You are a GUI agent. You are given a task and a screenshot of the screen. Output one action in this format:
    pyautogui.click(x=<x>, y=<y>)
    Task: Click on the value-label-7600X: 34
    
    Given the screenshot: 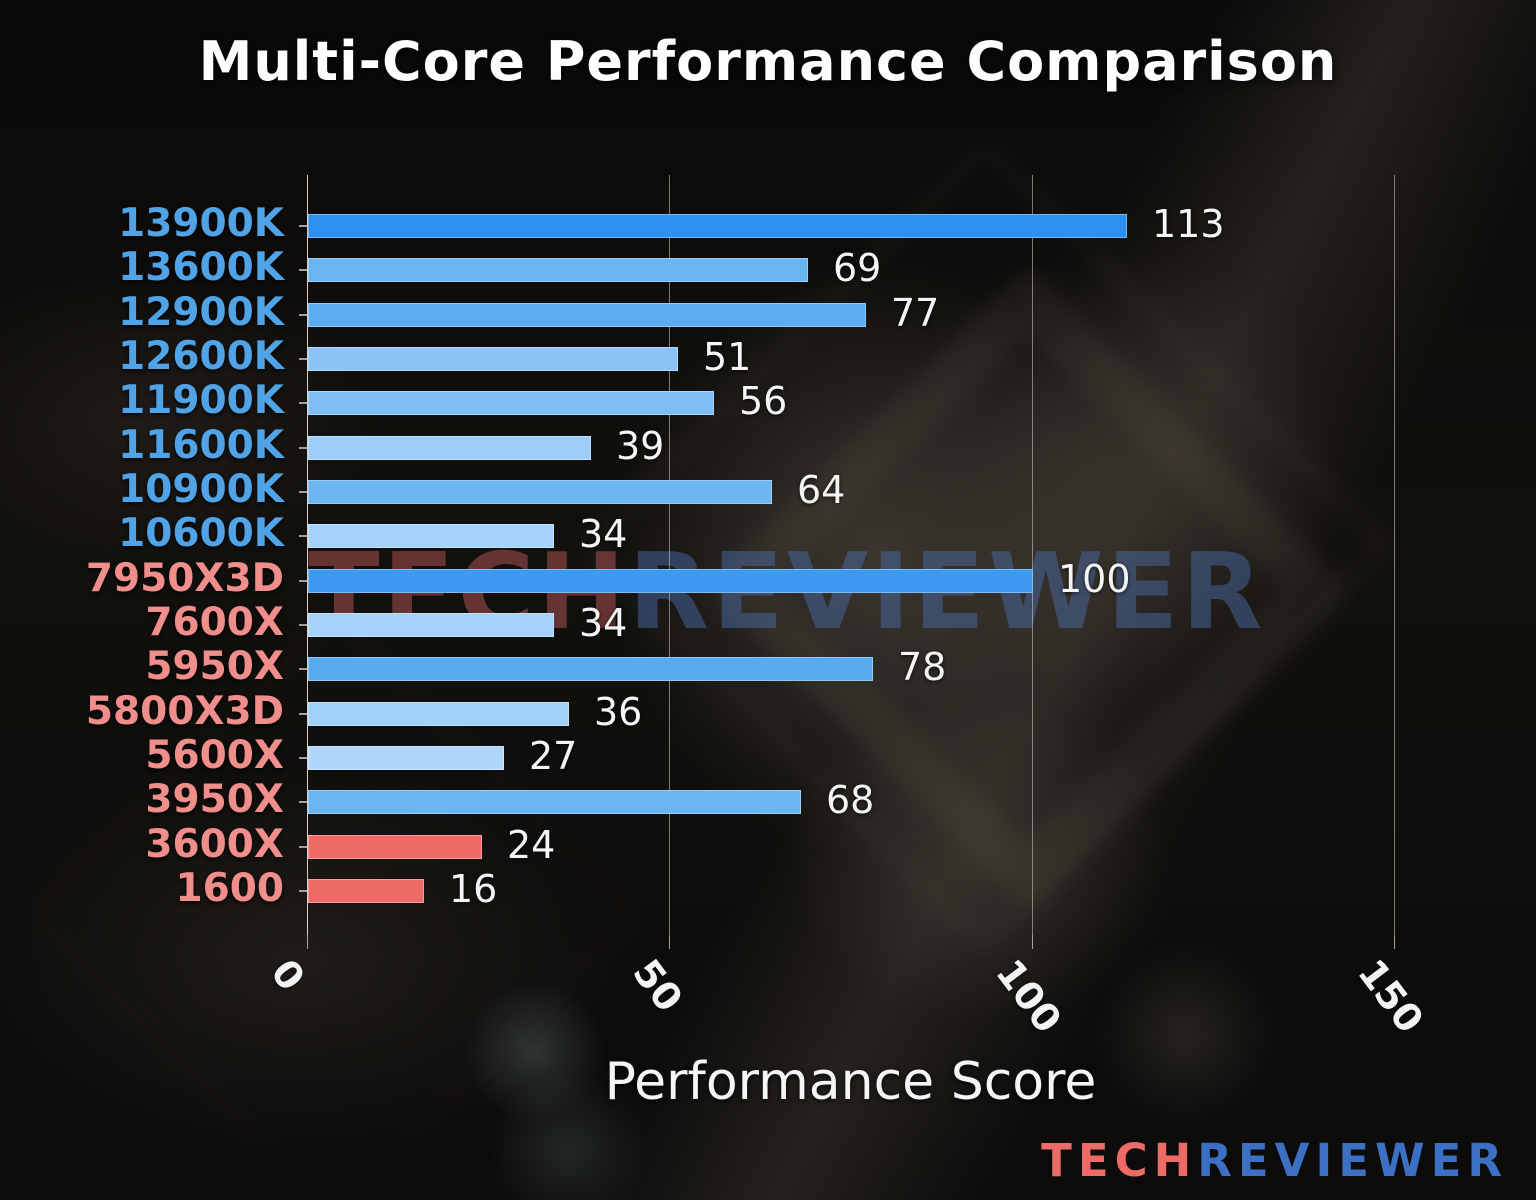 What is the action you would take?
    pyautogui.click(x=603, y=622)
    